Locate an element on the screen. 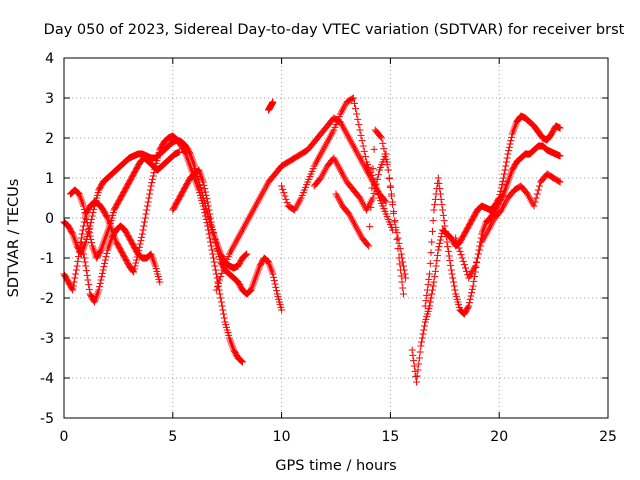 This screenshot has height=480, width=640. y-tick-label: 1 is located at coordinates (49, 179).